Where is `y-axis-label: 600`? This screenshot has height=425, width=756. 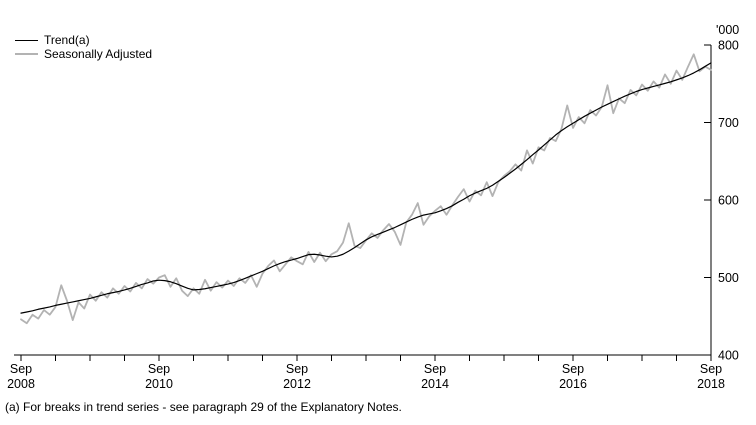
y-axis-label: 600 is located at coordinates (728, 201).